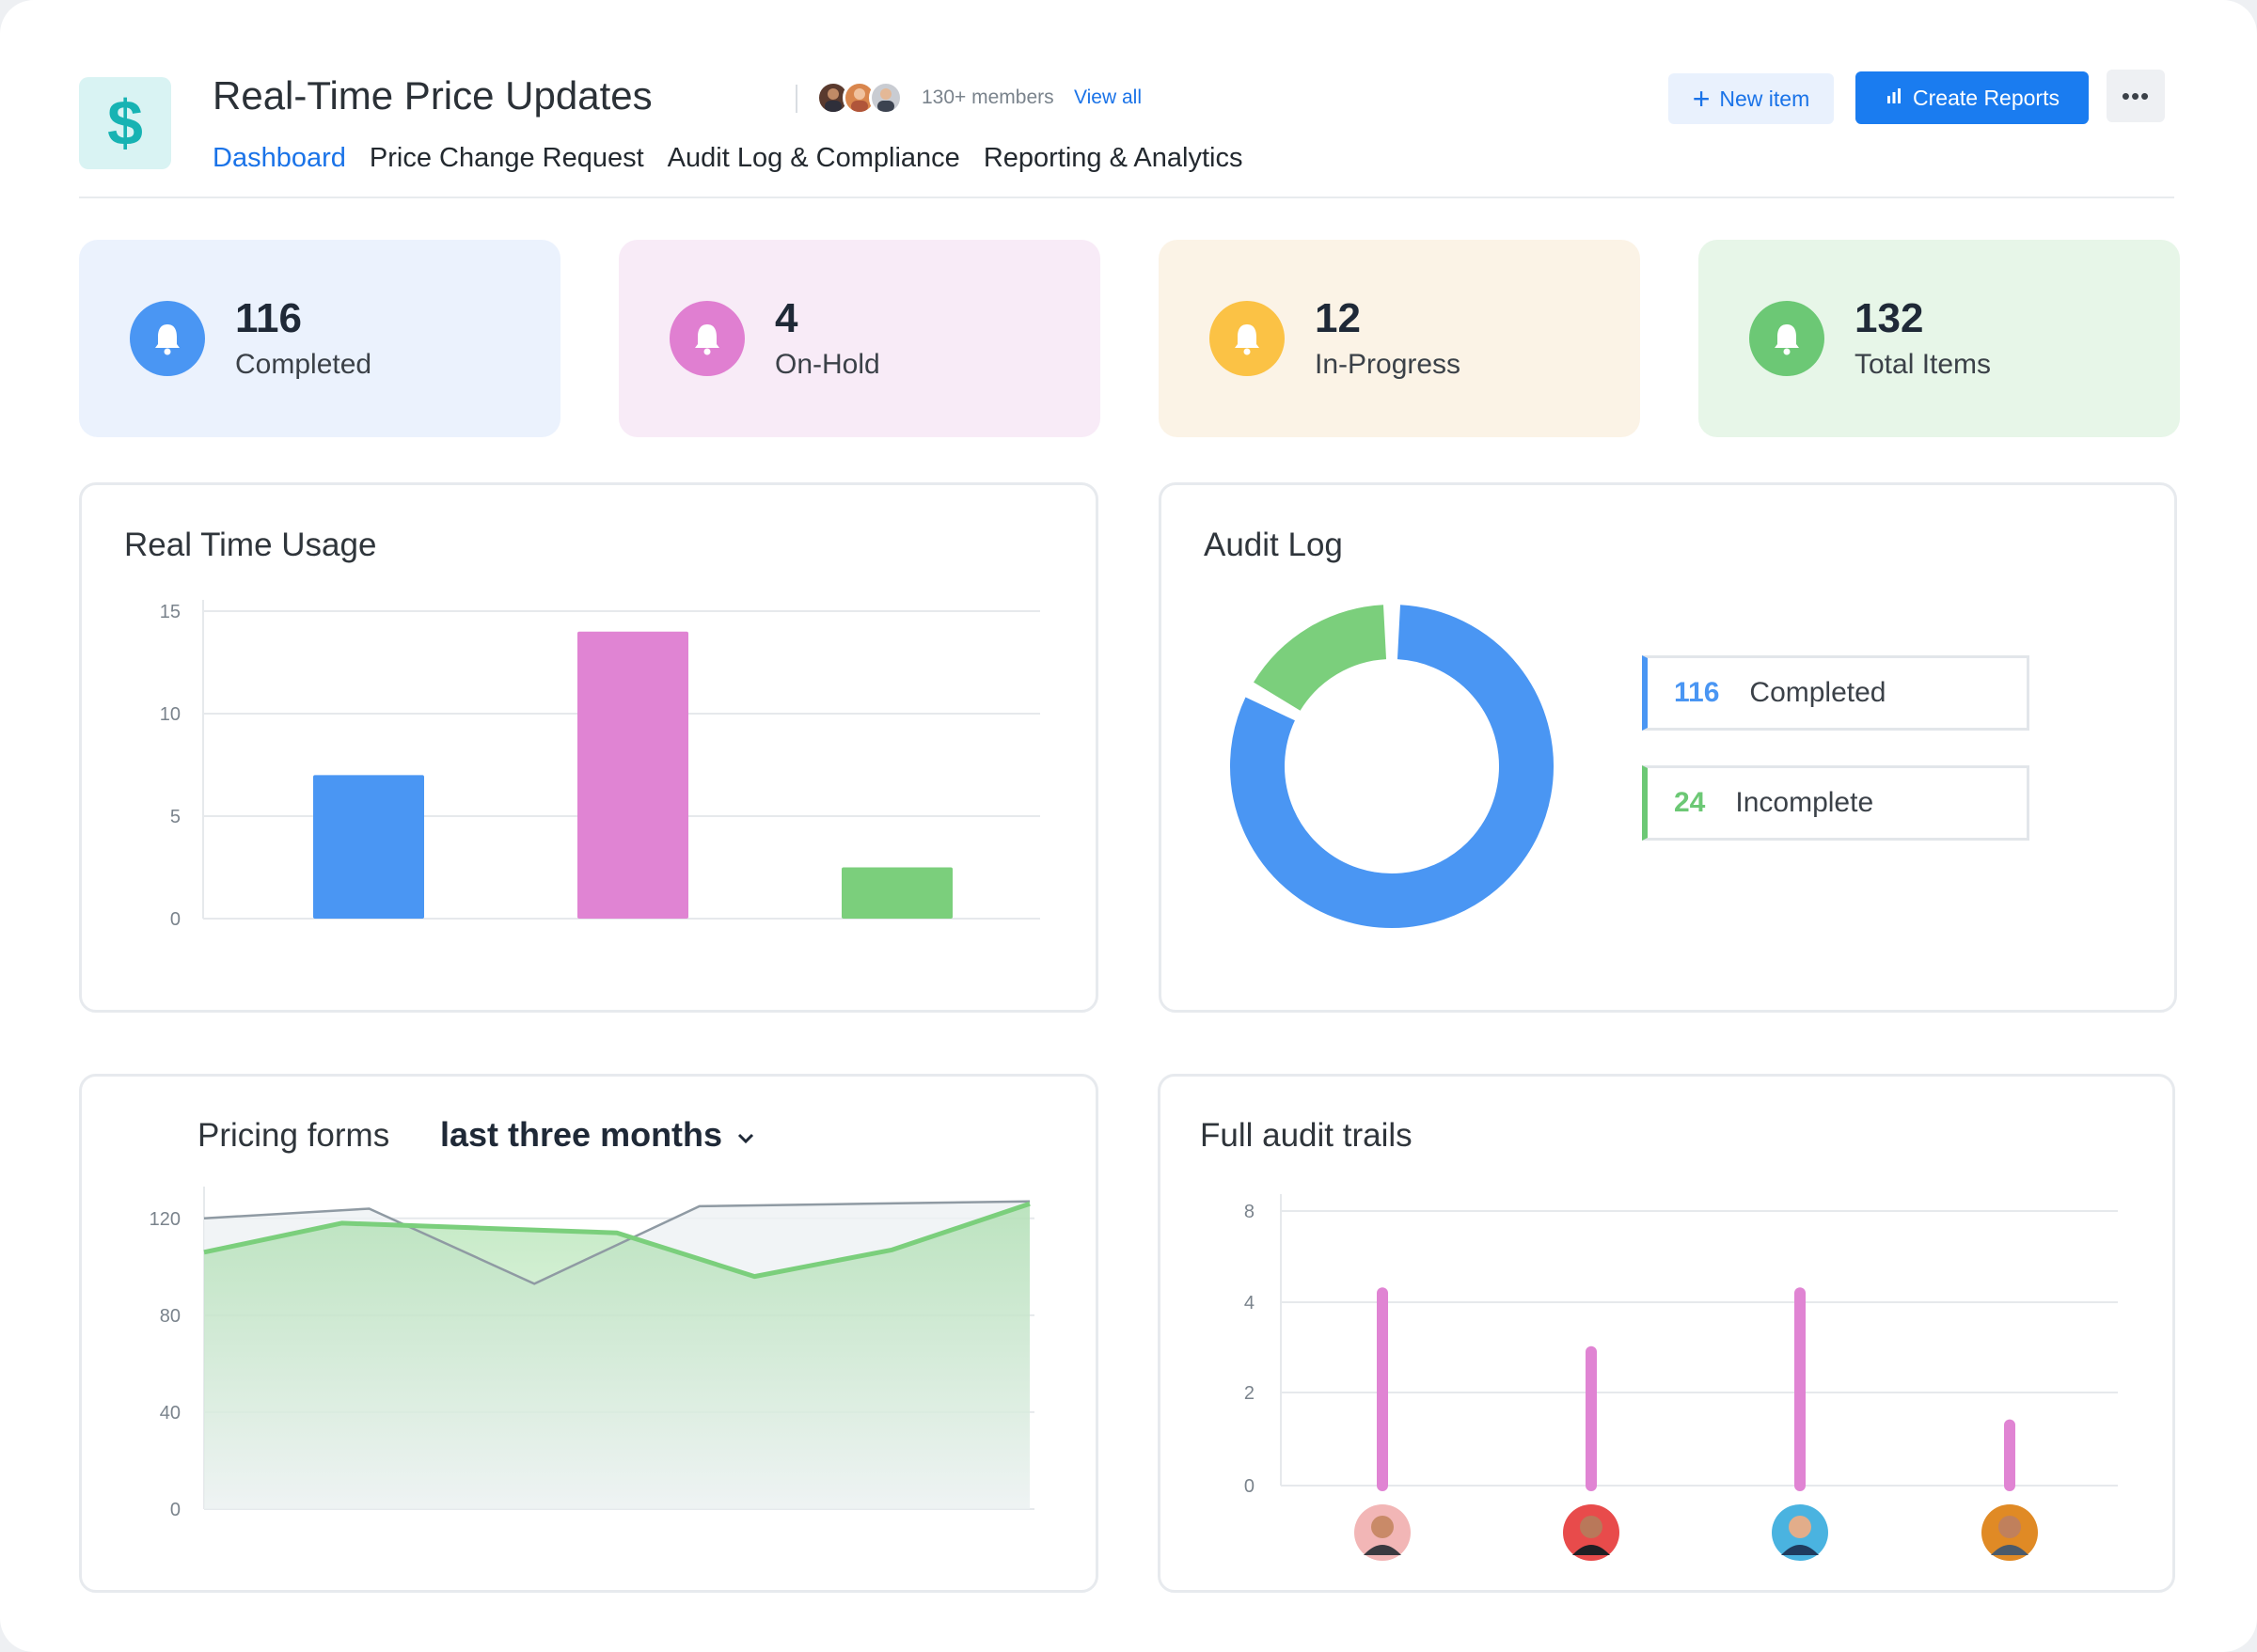 The image size is (2257, 1652). Describe the element at coordinates (303, 365) in the screenshot. I see `stat-label: Completed` at that location.